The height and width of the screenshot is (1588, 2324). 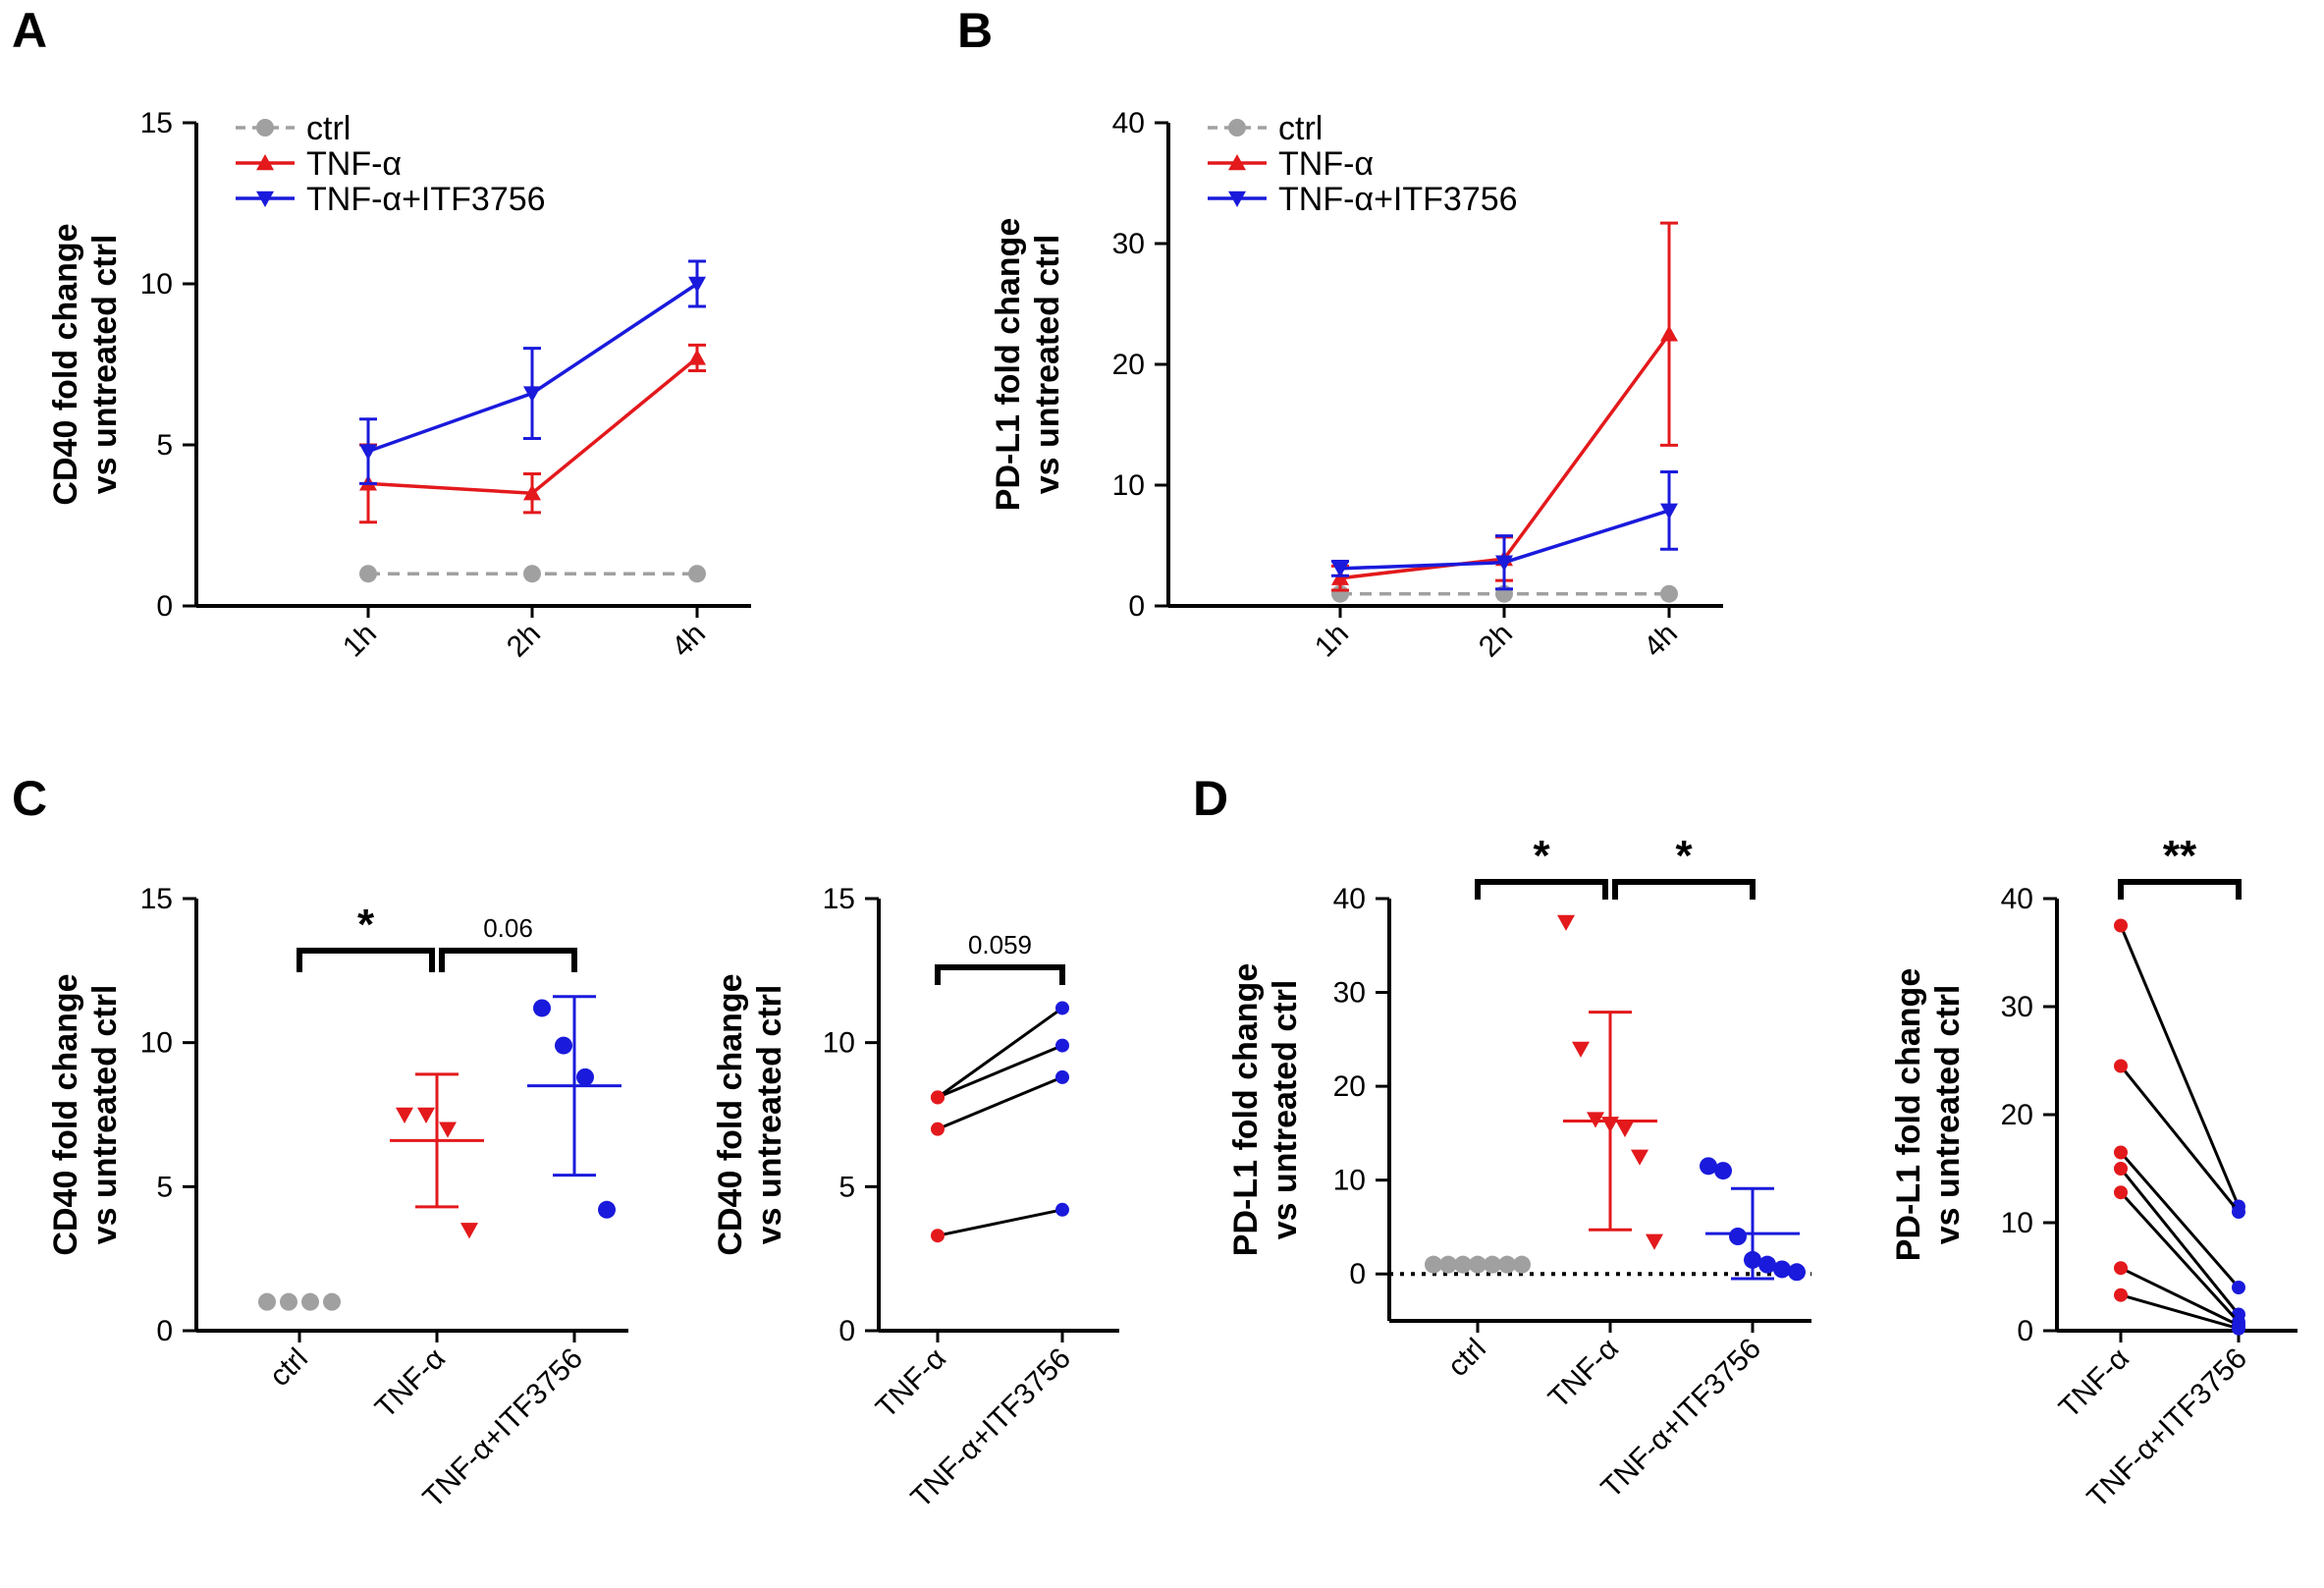 I want to click on y-tick-label: 40, so click(x=2017, y=899).